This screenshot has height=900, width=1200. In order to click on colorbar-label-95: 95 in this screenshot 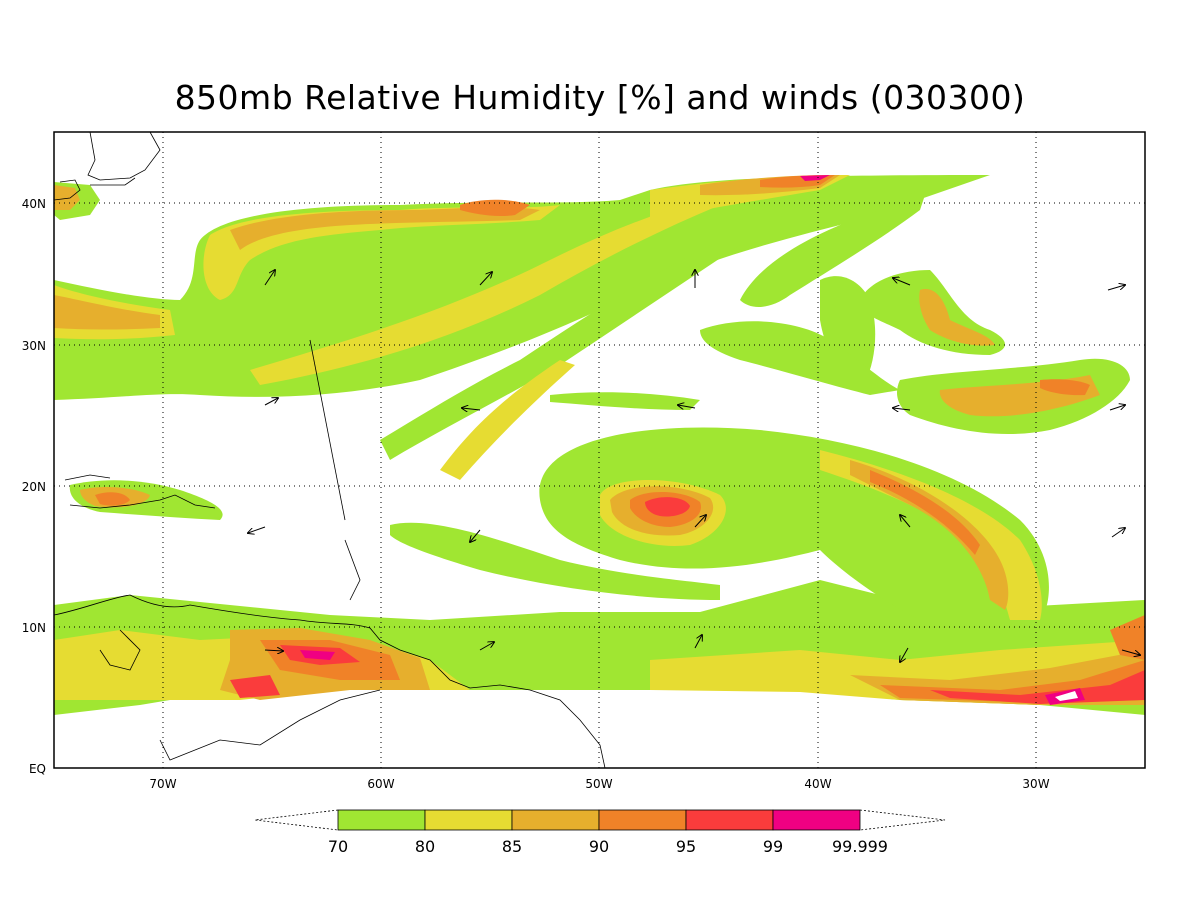, I will do `click(686, 846)`.